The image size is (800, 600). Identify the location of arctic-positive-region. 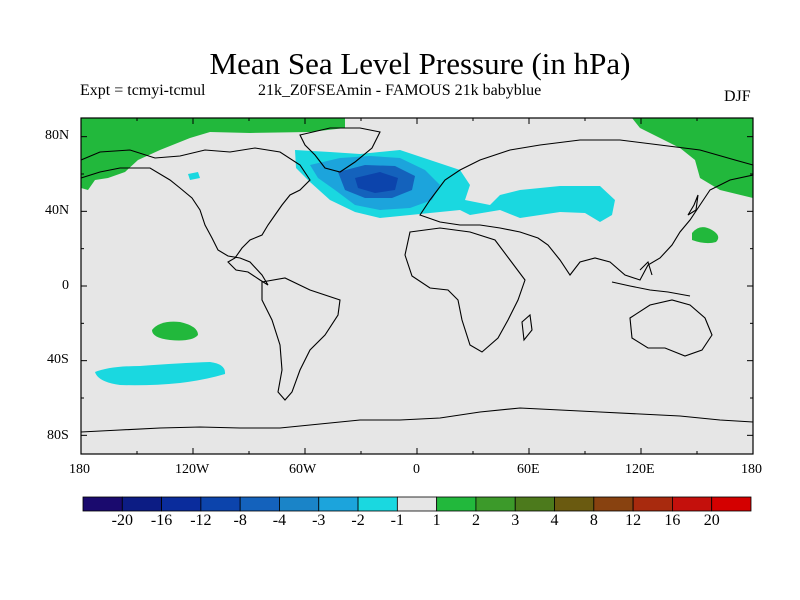
(213, 154).